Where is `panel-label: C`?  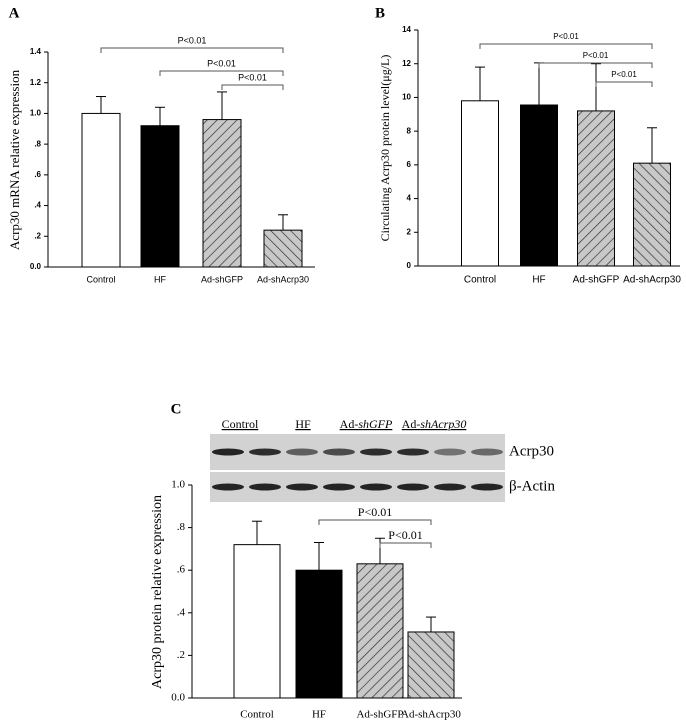 panel-label: C is located at coordinates (176, 409).